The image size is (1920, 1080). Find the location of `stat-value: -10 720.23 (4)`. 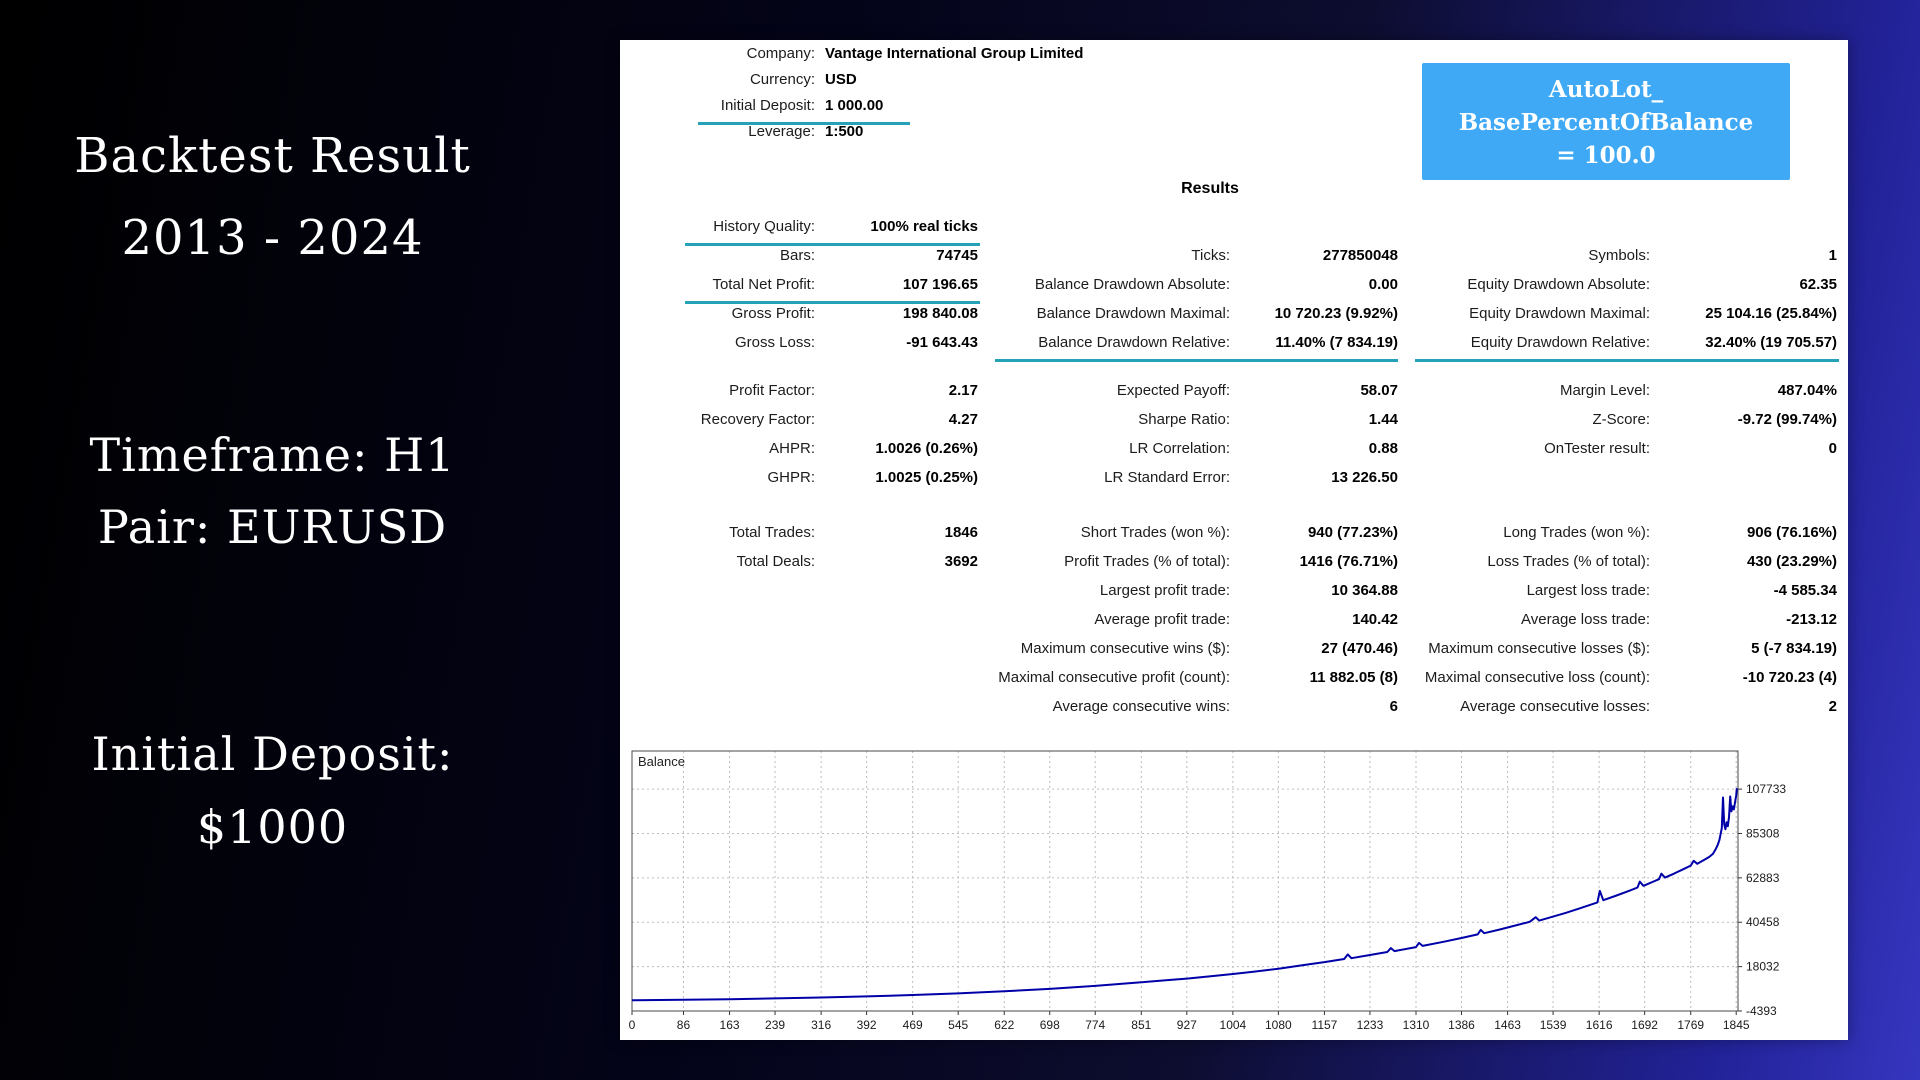

stat-value: -10 720.23 (4) is located at coordinates (1789, 677).